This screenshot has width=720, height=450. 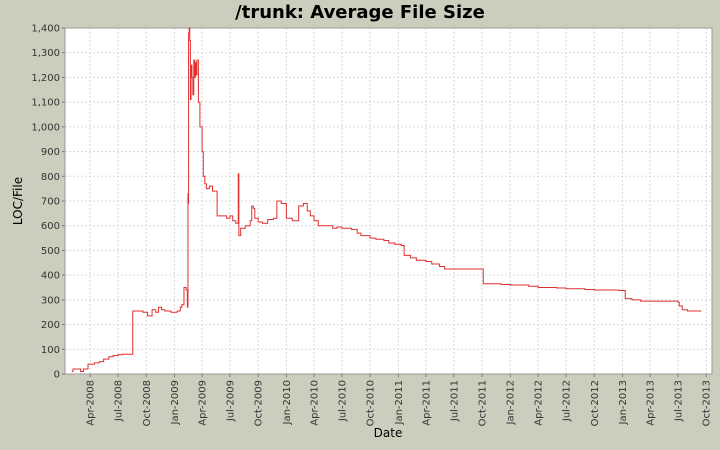 What do you see at coordinates (399, 402) in the screenshot?
I see `x-tick-label: Jan-2011` at bounding box center [399, 402].